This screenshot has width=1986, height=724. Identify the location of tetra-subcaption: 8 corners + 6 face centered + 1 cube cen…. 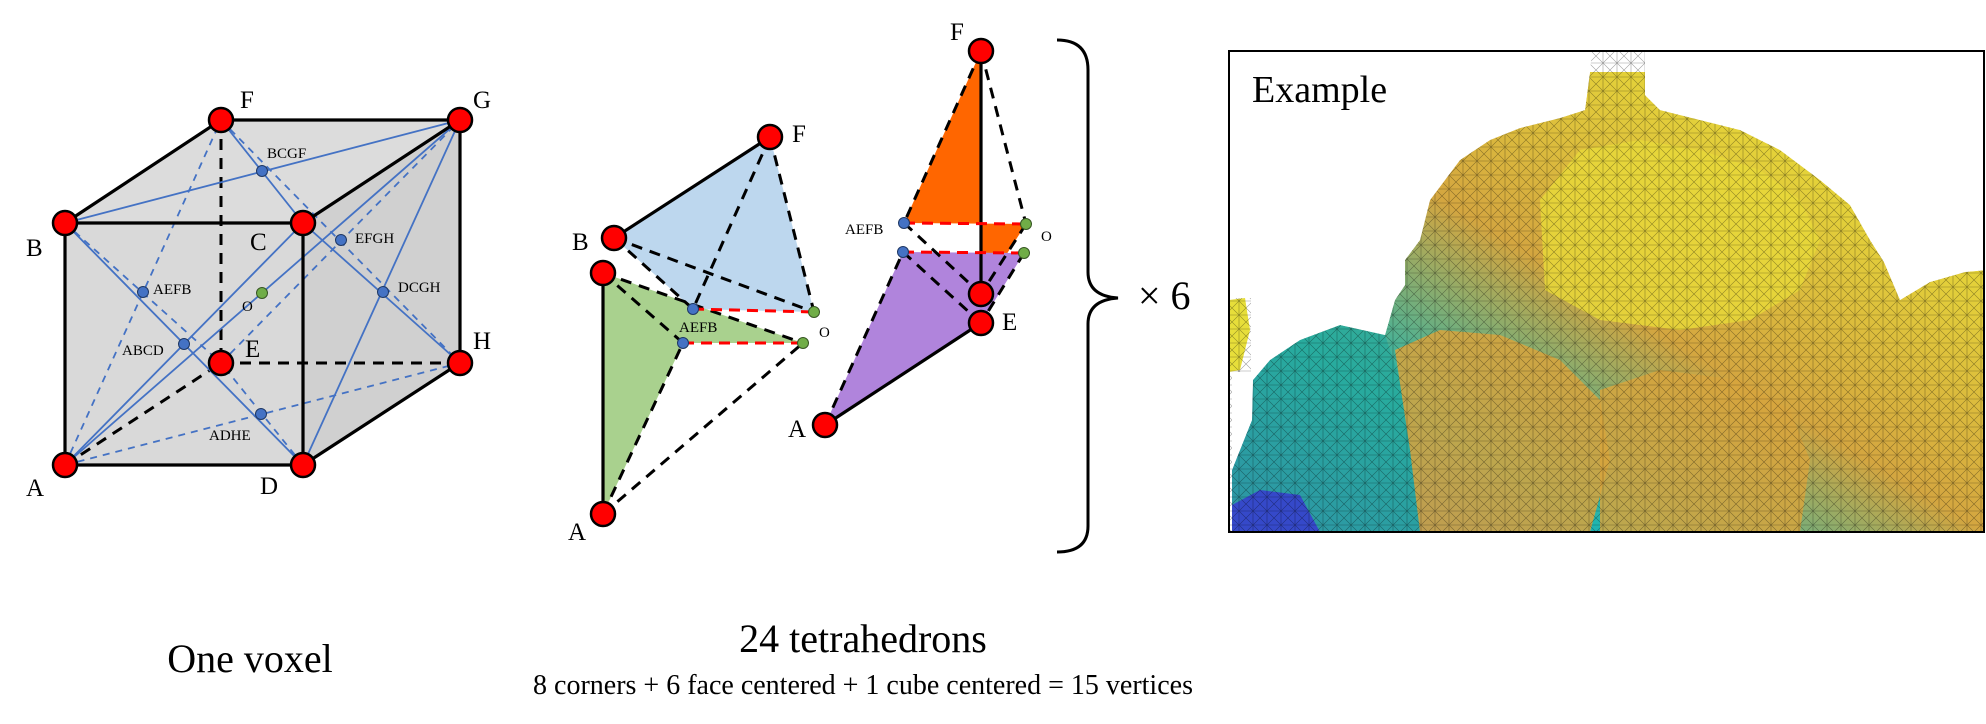
(863, 685).